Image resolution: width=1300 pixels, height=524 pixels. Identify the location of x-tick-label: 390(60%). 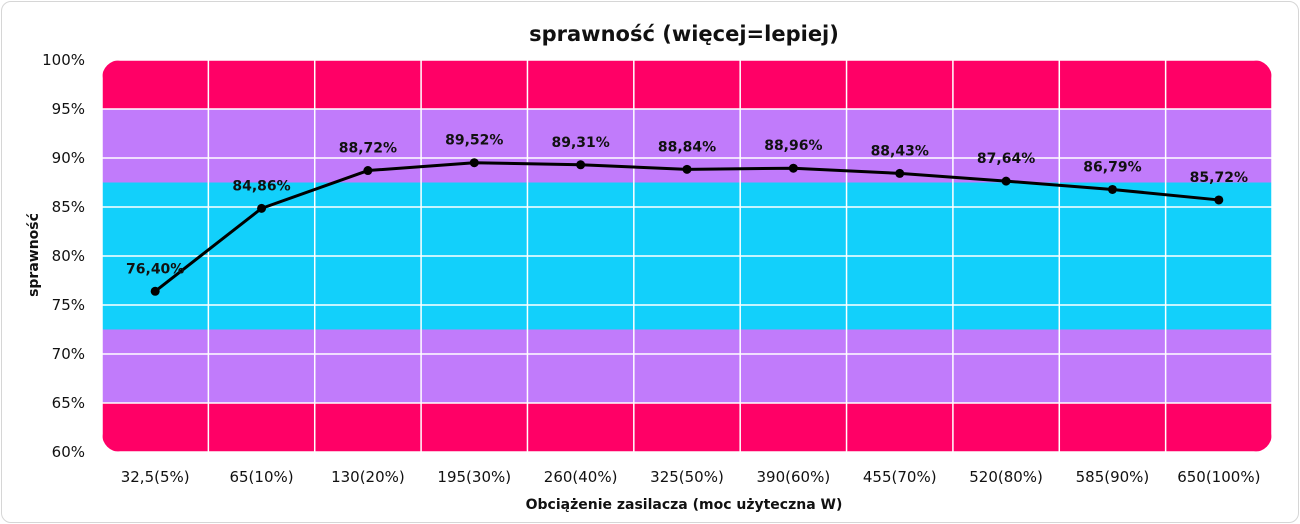
(794, 477).